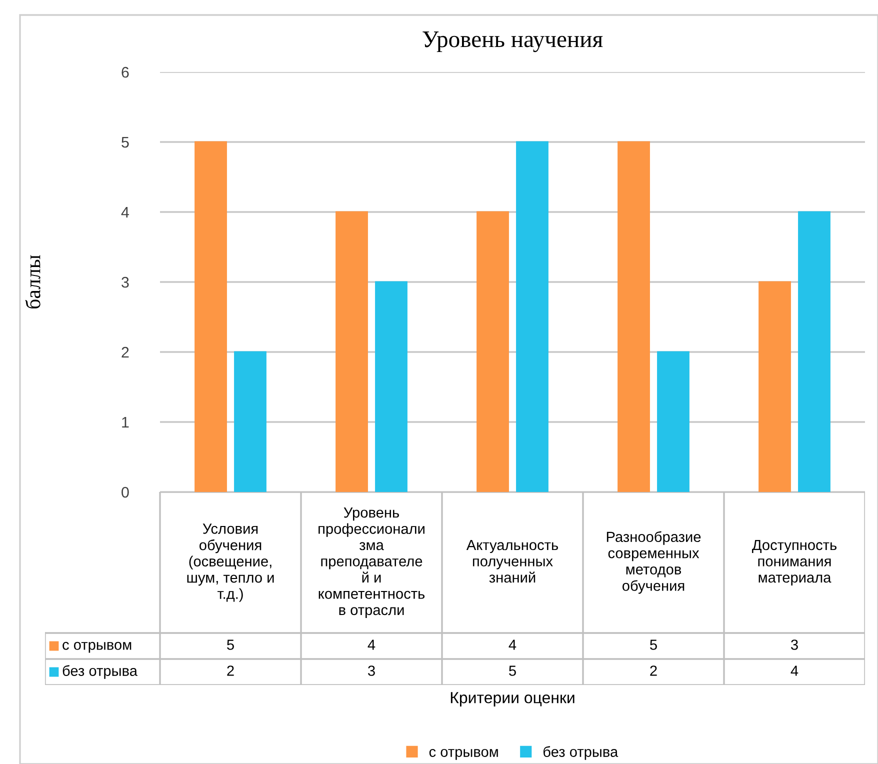 This screenshot has height=764, width=878. I want to click on text: с отрывом, so click(463, 754).